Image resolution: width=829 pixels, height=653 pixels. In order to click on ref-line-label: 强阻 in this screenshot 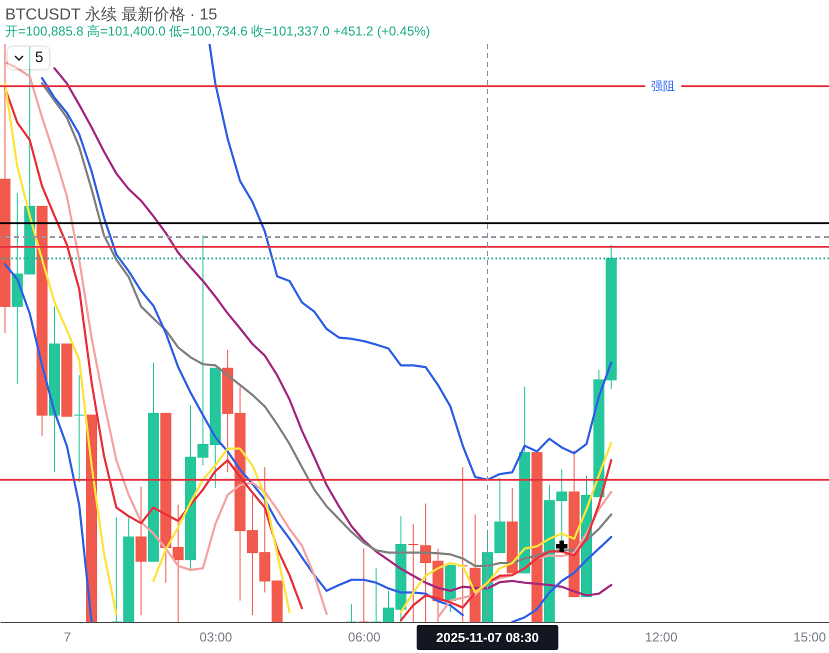, I will do `click(663, 86)`.